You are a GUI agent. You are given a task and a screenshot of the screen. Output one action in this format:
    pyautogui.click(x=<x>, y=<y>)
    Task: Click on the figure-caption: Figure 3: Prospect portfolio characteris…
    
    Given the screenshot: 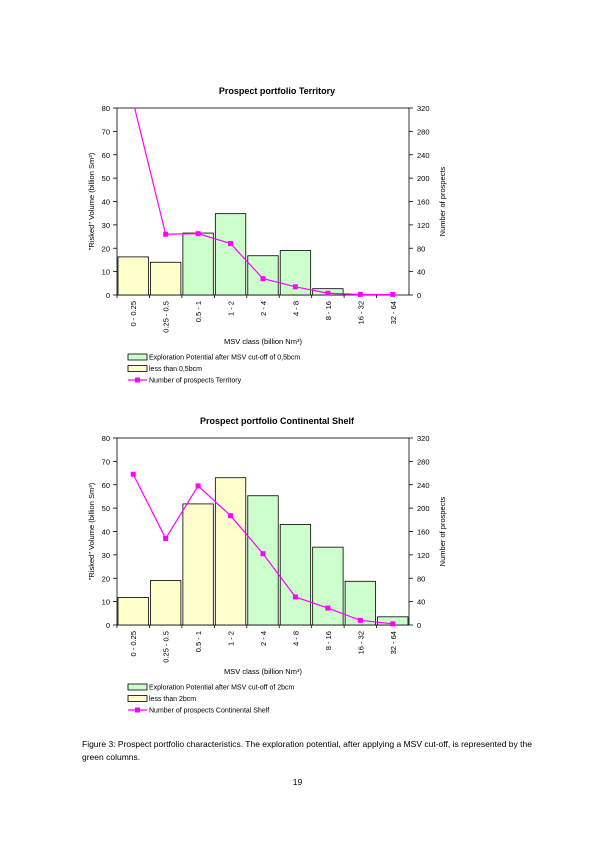 What is the action you would take?
    pyautogui.click(x=307, y=750)
    